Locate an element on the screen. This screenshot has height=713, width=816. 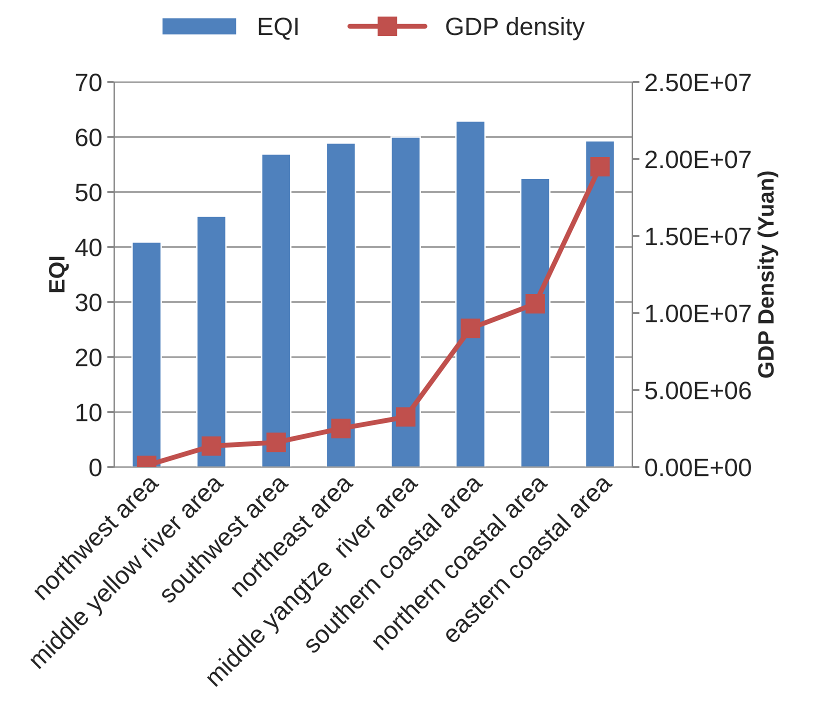
y-tick-label: 0 is located at coordinates (96, 467).